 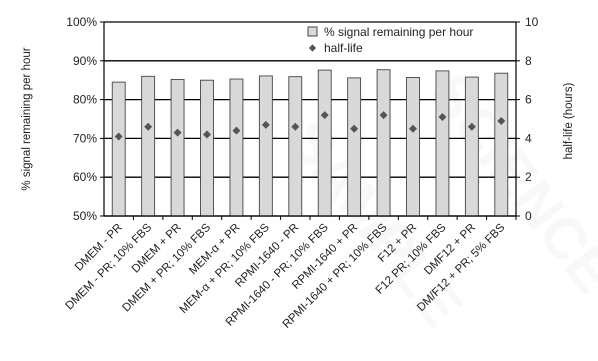 What do you see at coordinates (532, 22) in the screenshot?
I see `y2-tick-label: 10` at bounding box center [532, 22].